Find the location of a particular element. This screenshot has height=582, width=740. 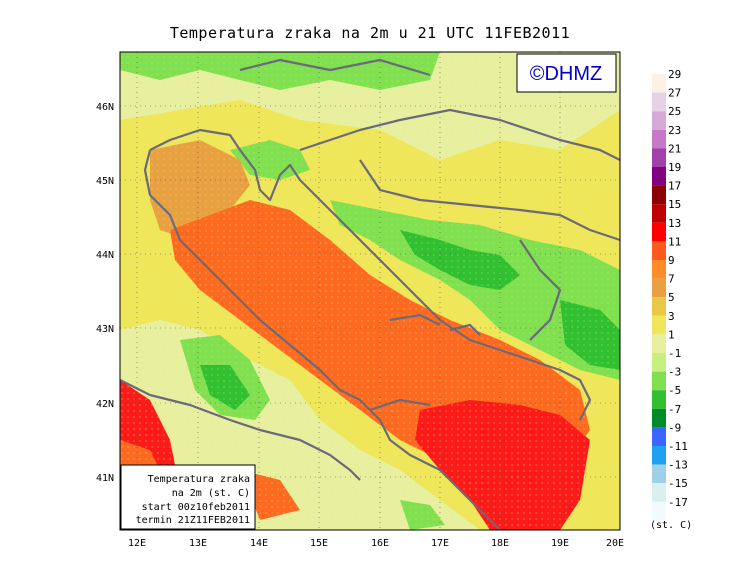

colorbar-label: 11 is located at coordinates (674, 241).